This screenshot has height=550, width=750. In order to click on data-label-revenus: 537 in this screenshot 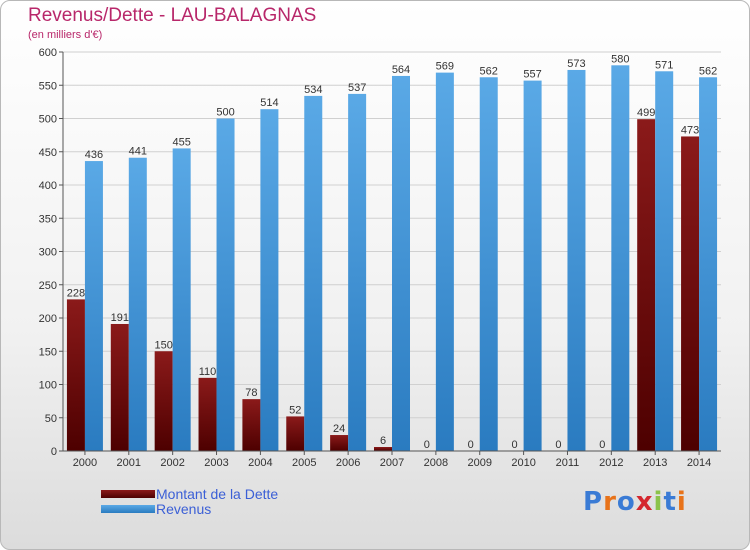, I will do `click(357, 88)`.